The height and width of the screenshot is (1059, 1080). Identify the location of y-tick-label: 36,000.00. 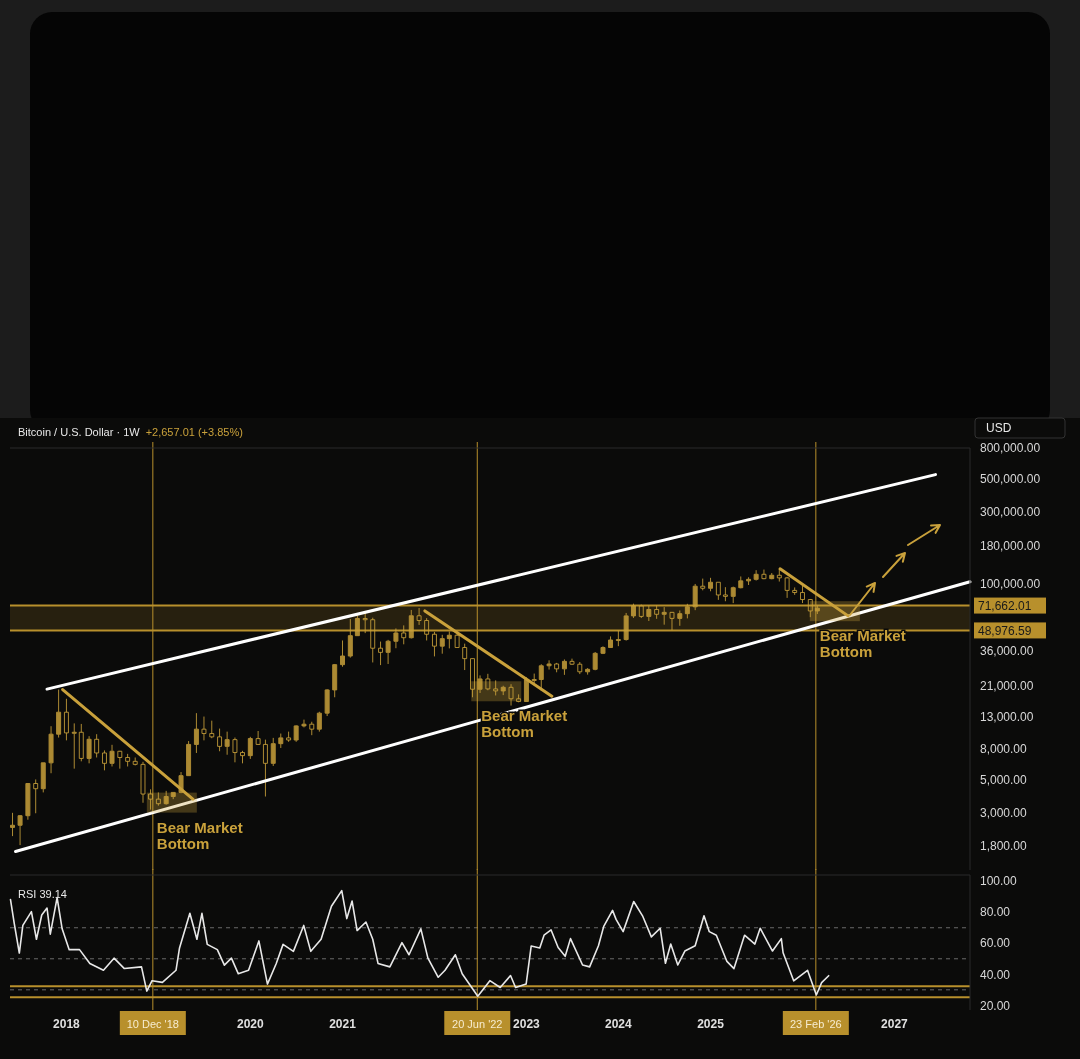
(1007, 650).